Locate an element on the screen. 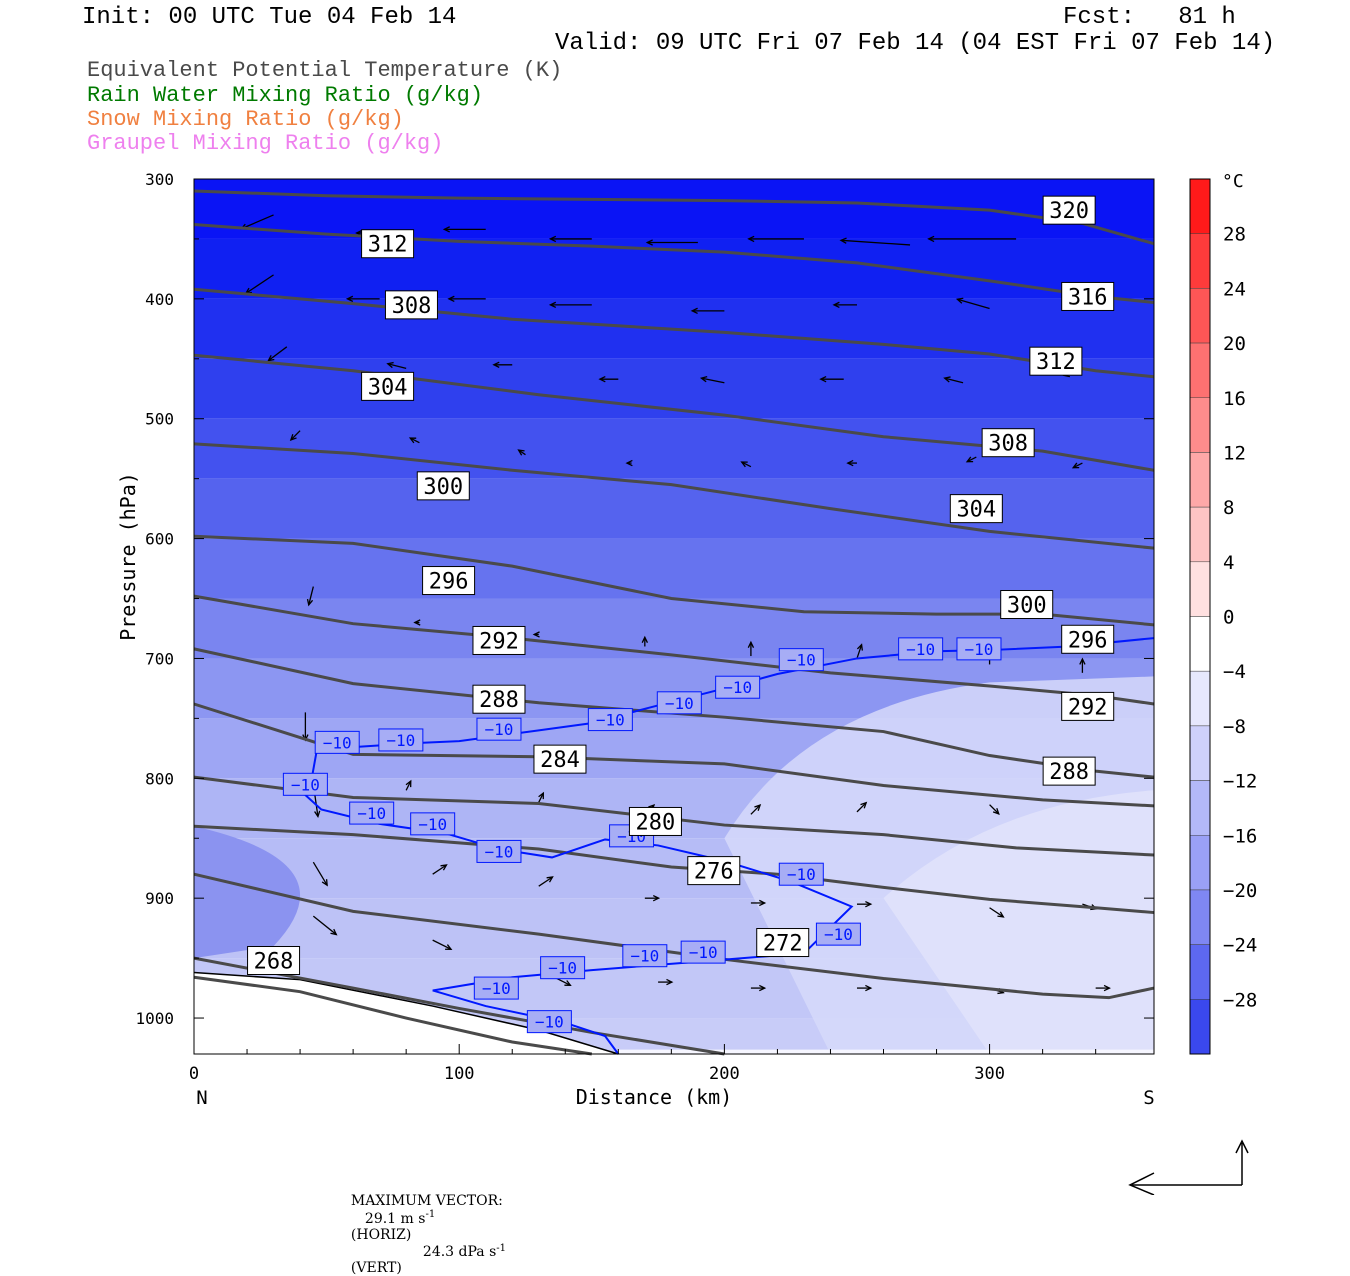 This screenshot has height=1276, width=1350. x-tick-label: 100 is located at coordinates (459, 1074).